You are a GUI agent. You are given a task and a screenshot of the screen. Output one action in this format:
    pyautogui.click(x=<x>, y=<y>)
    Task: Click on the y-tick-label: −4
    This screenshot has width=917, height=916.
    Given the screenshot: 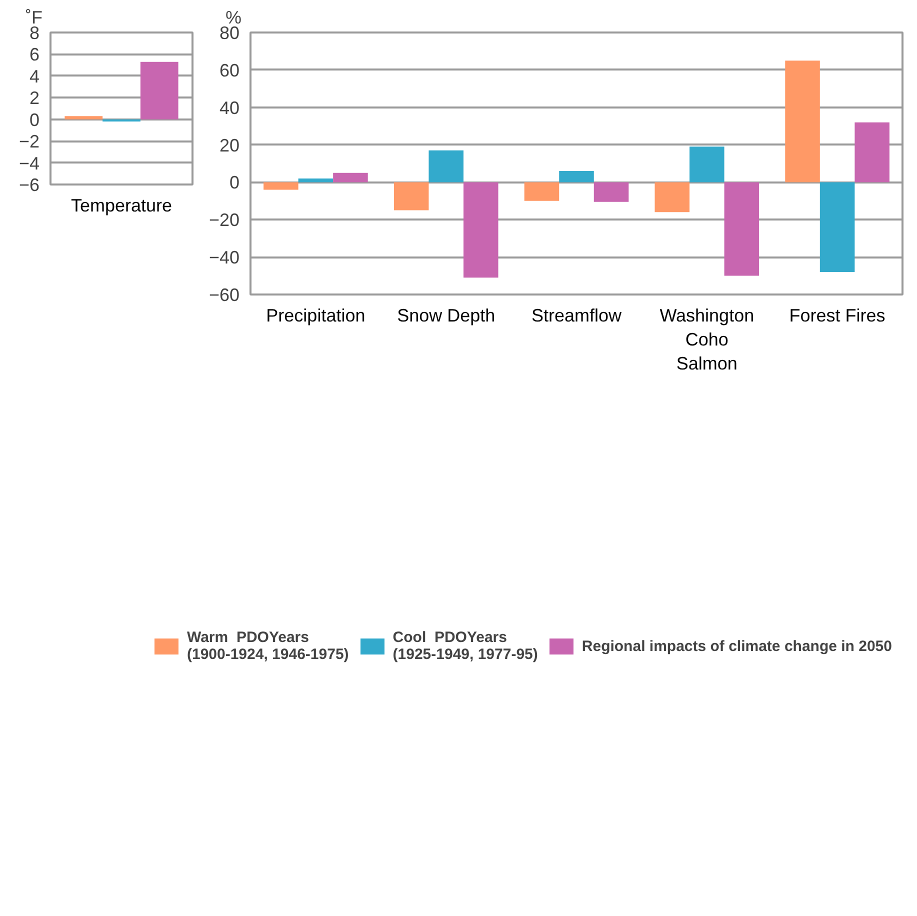 What is the action you would take?
    pyautogui.click(x=29, y=163)
    